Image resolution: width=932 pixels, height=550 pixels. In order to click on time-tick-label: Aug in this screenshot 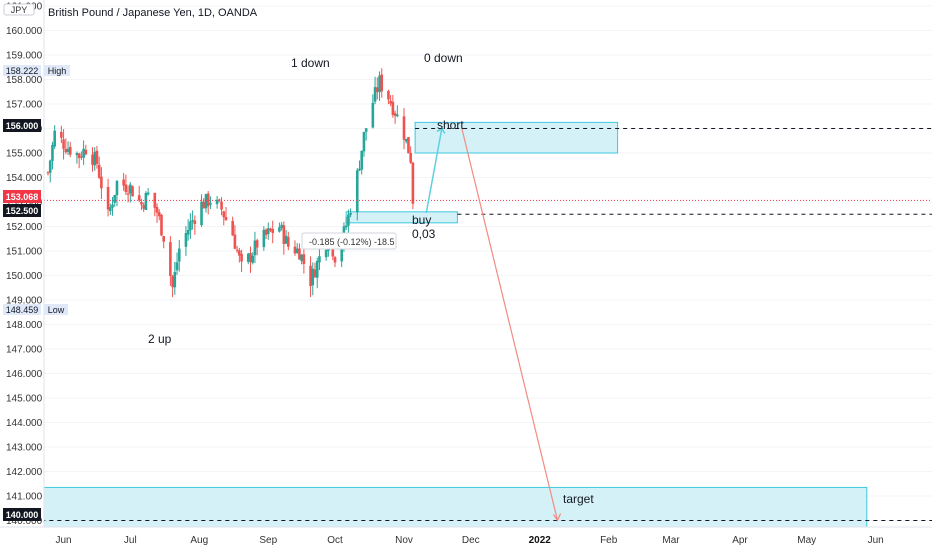, I will do `click(199, 540)`.